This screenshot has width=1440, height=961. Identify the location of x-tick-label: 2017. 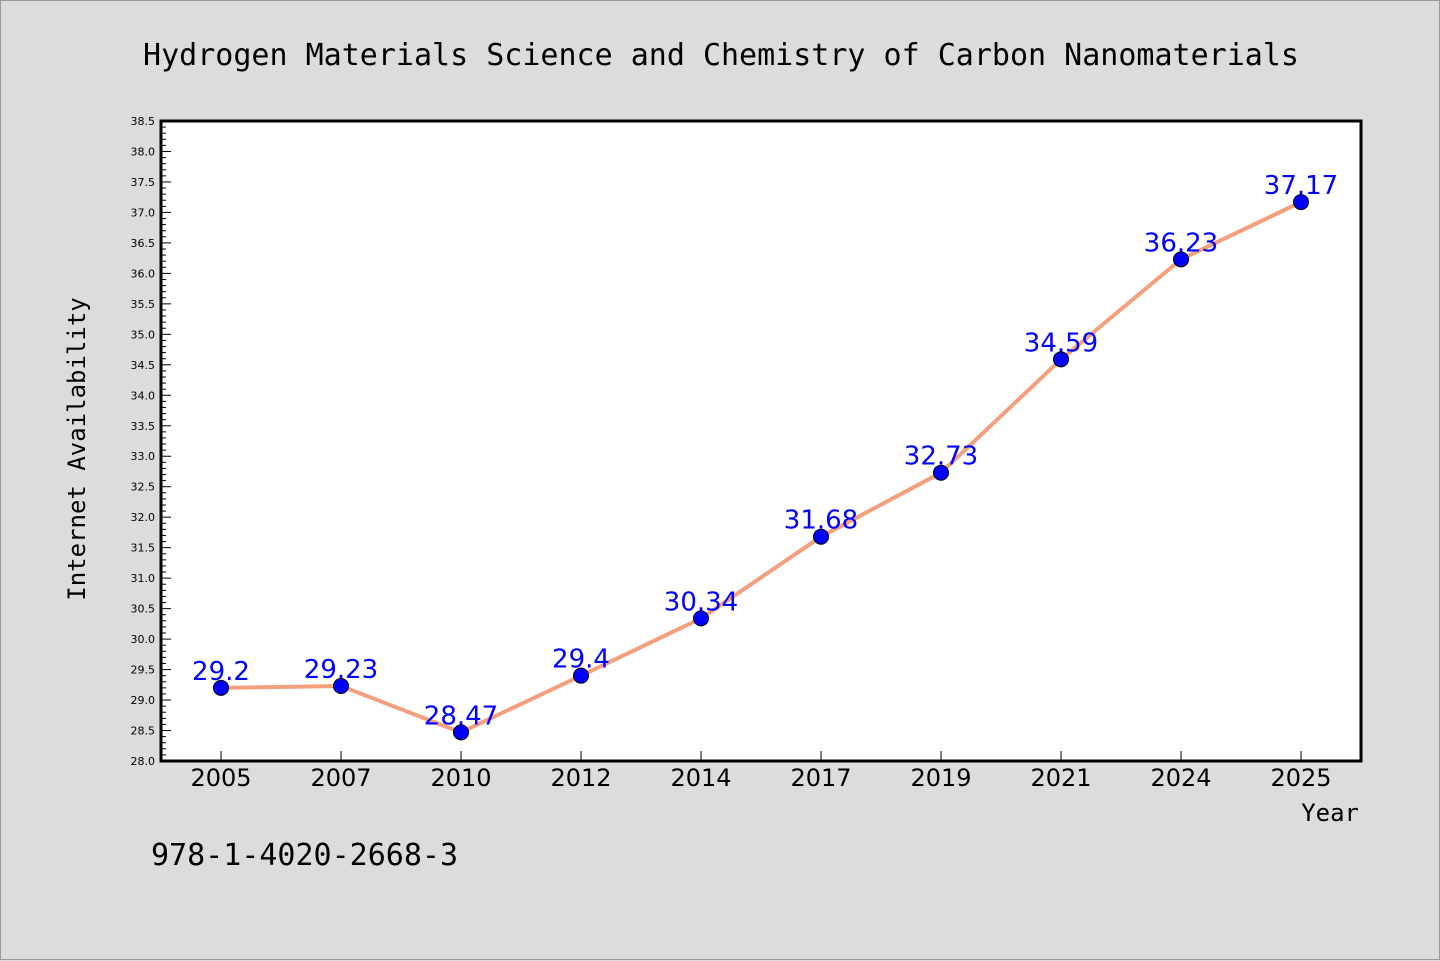
(820, 778).